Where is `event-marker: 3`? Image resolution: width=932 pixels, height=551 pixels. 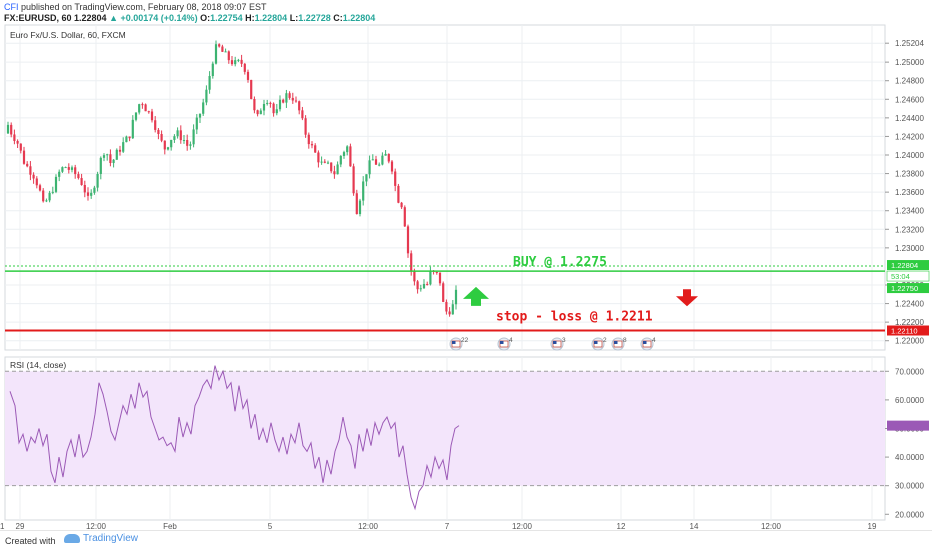
event-marker: 3 is located at coordinates (558, 344).